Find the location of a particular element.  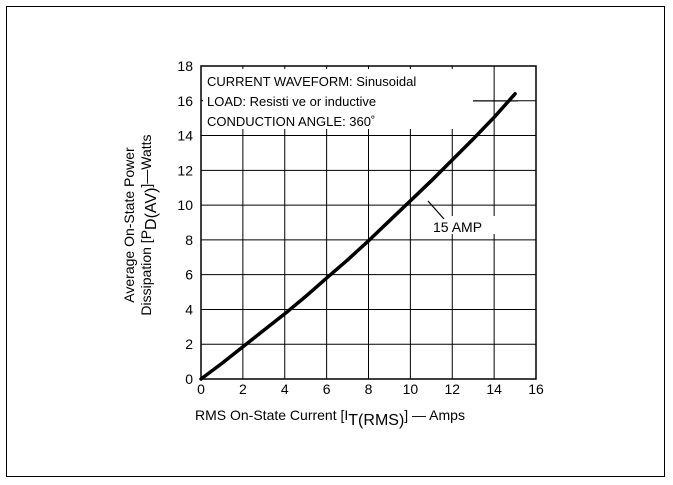

annotation-box is located at coordinates (338, 99).